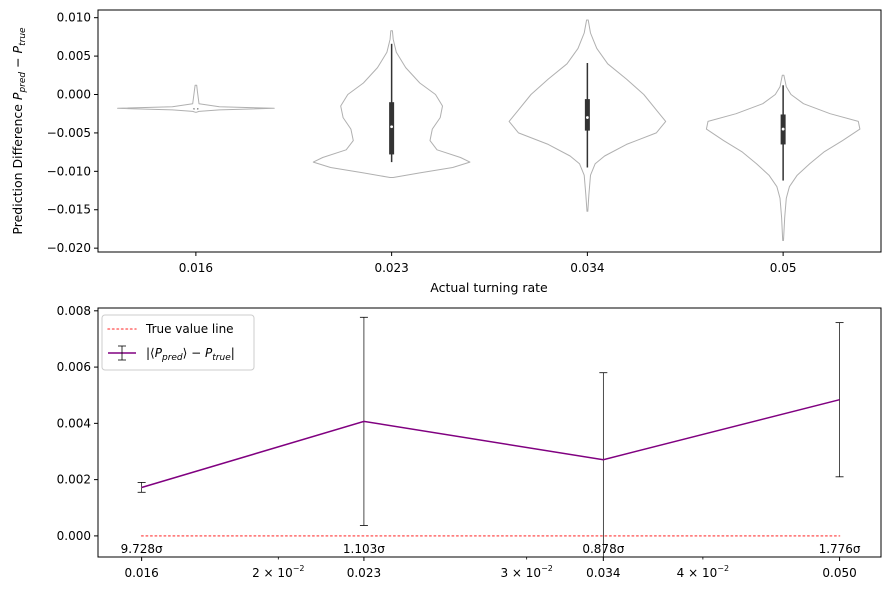 Image resolution: width=889 pixels, height=590 pixels. I want to click on iqr-box-0.034, so click(587, 115).